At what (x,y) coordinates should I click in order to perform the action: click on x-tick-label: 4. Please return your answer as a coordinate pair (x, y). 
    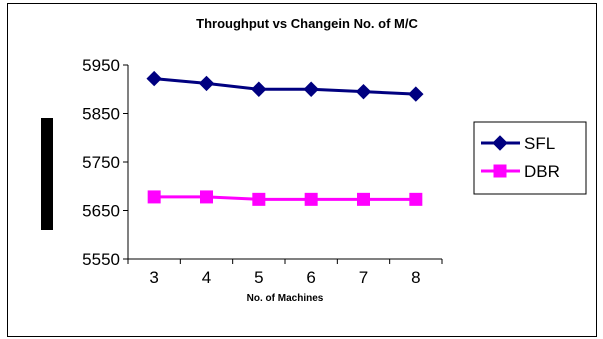
    Looking at the image, I should click on (206, 277).